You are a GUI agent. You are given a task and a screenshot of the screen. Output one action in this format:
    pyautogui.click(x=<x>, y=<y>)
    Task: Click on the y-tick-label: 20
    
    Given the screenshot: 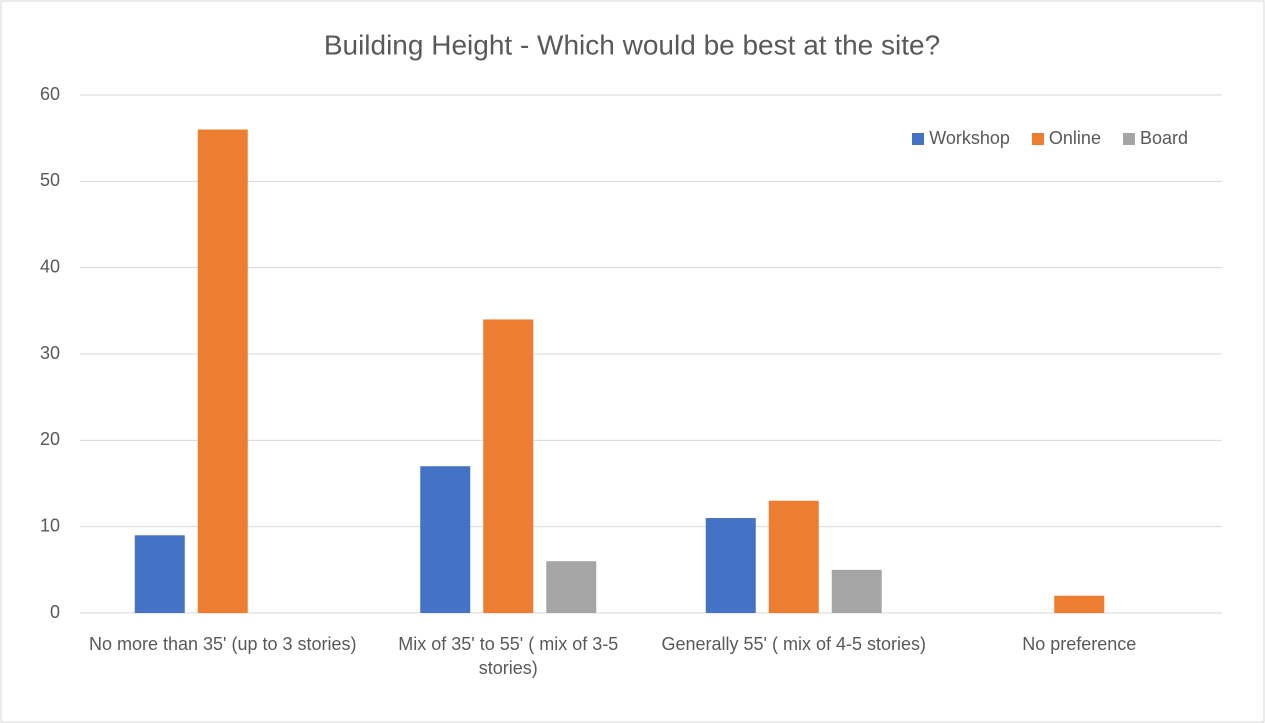 What is the action you would take?
    pyautogui.click(x=50, y=439)
    